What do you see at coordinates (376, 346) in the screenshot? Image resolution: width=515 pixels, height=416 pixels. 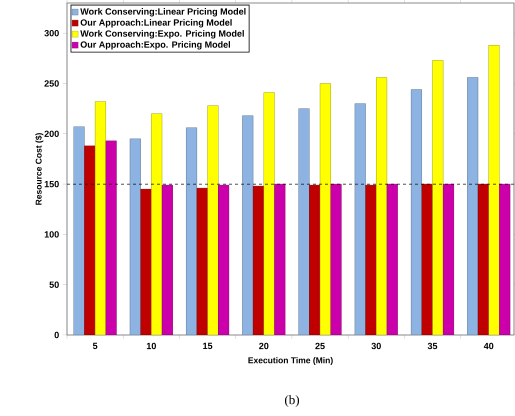 I see `x-tick-label: 30` at bounding box center [376, 346].